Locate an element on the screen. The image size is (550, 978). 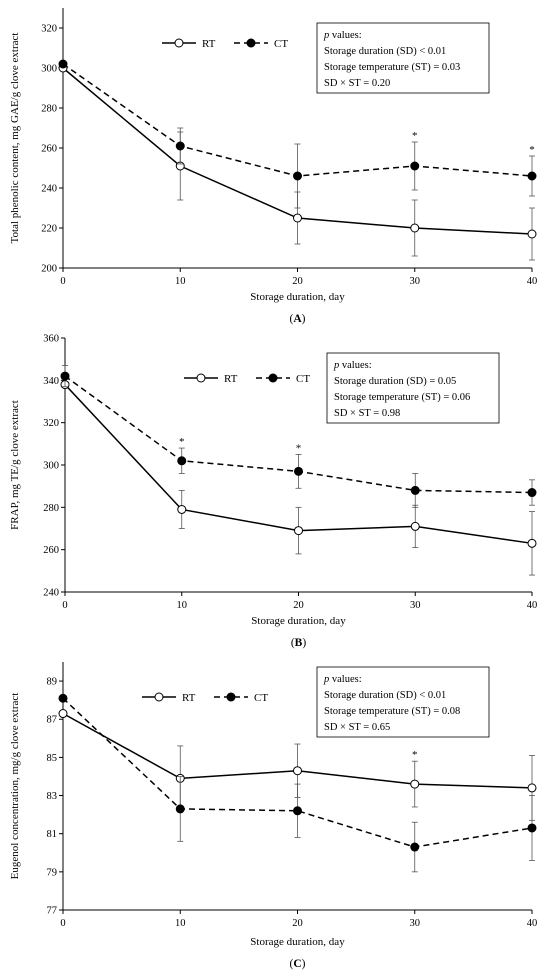
series-line-CT is located at coordinates (297, 772).